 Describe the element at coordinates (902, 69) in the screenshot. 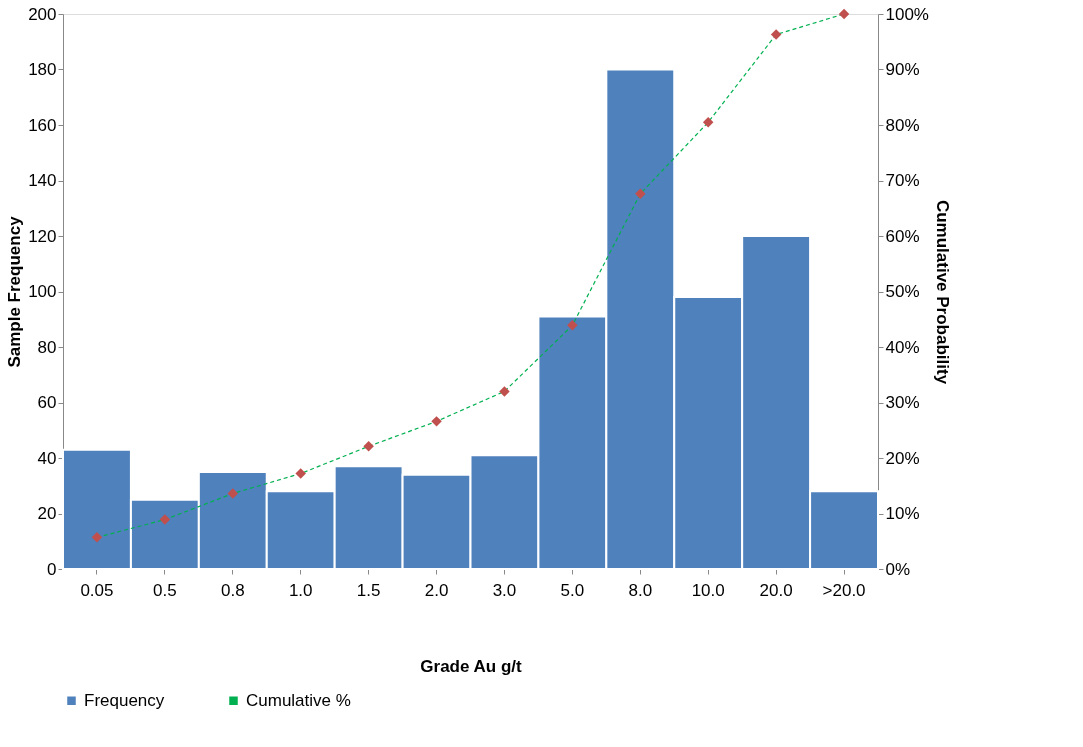

I see `y2-tick-label: 90%` at that location.